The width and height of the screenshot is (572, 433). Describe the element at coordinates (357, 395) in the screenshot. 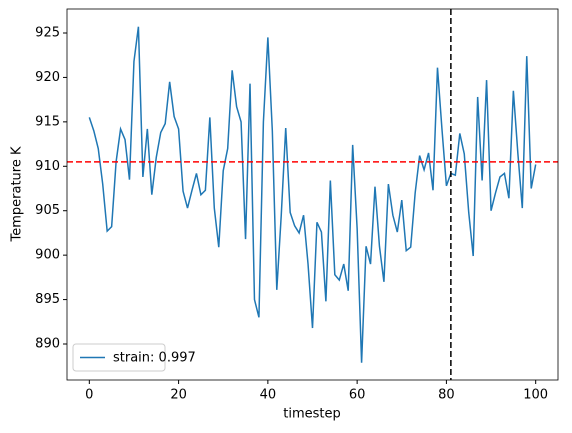

I see `x-tick-label: 60` at that location.